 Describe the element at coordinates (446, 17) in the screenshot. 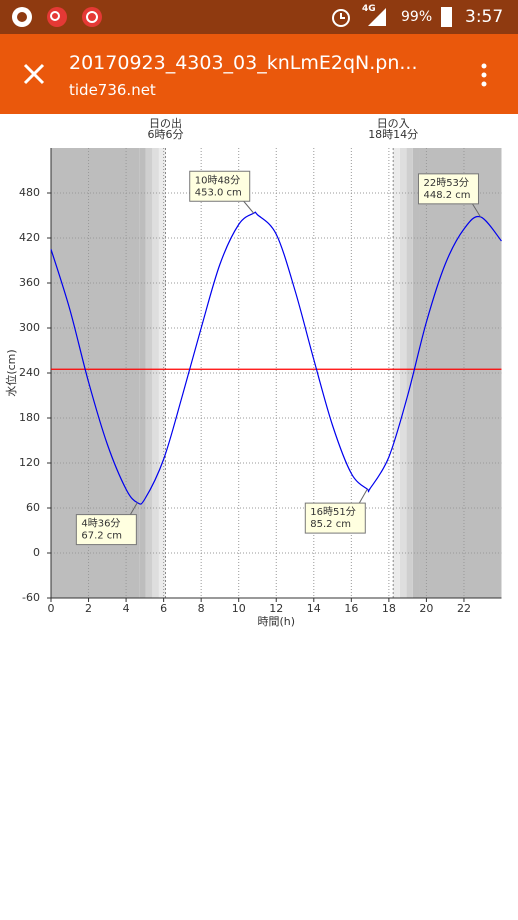

I see `battery-icon` at that location.